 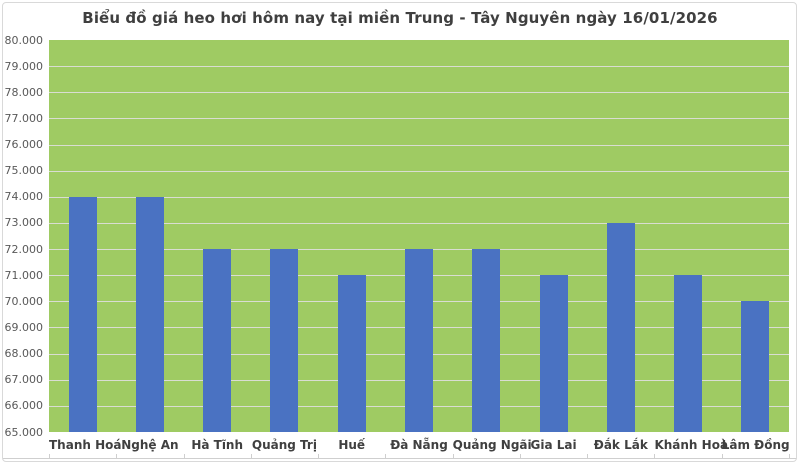 I want to click on x-axis-category-label: Lâm Đồng, so click(x=755, y=445).